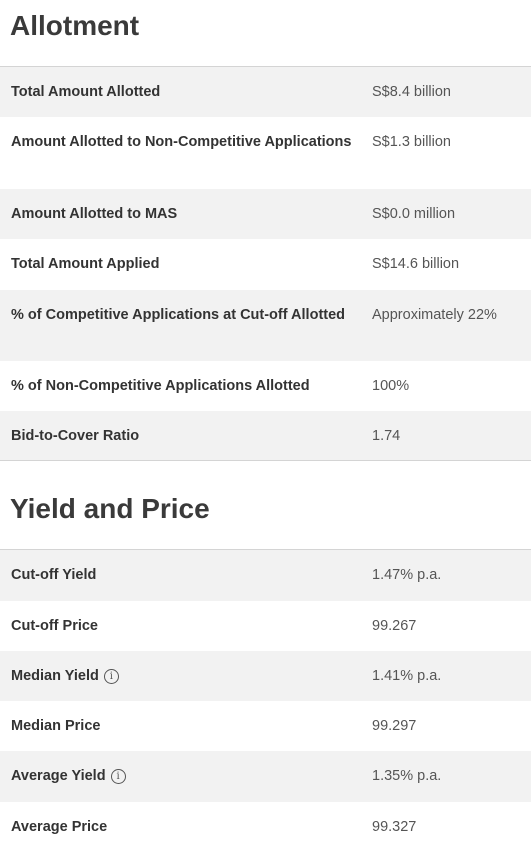 This screenshot has height=850, width=531. What do you see at coordinates (414, 213) in the screenshot?
I see `row-value: S$0.0 million` at bounding box center [414, 213].